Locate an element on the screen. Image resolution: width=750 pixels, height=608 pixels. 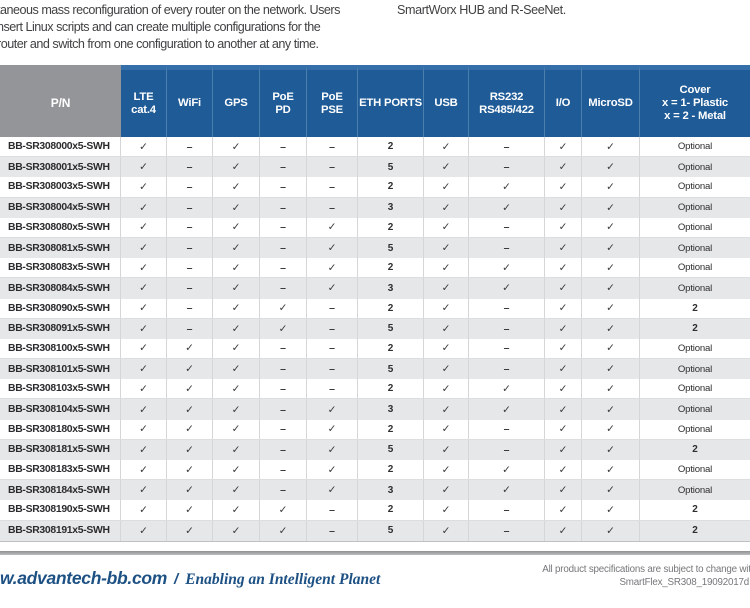
part-number-cell: BB-SR308181x5-SWH is located at coordinates (60, 449).